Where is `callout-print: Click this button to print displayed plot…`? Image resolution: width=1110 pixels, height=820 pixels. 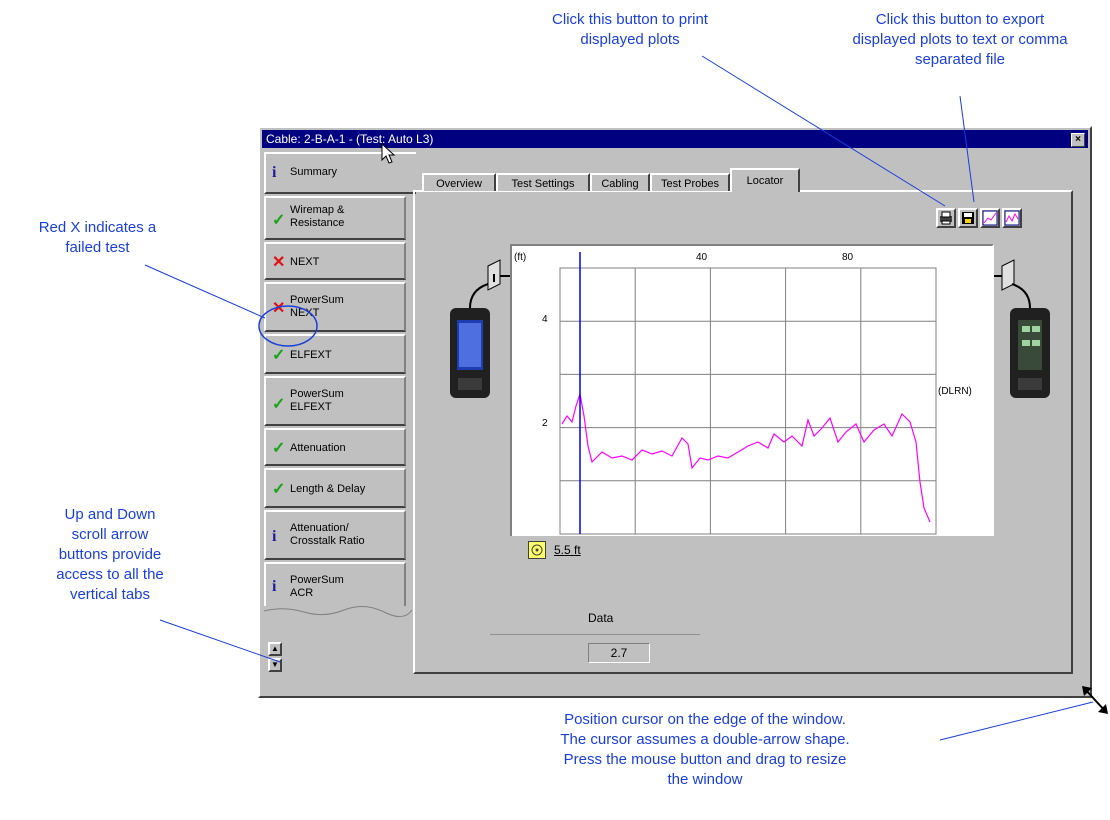 callout-print: Click this button to print displayed plot… is located at coordinates (630, 29).